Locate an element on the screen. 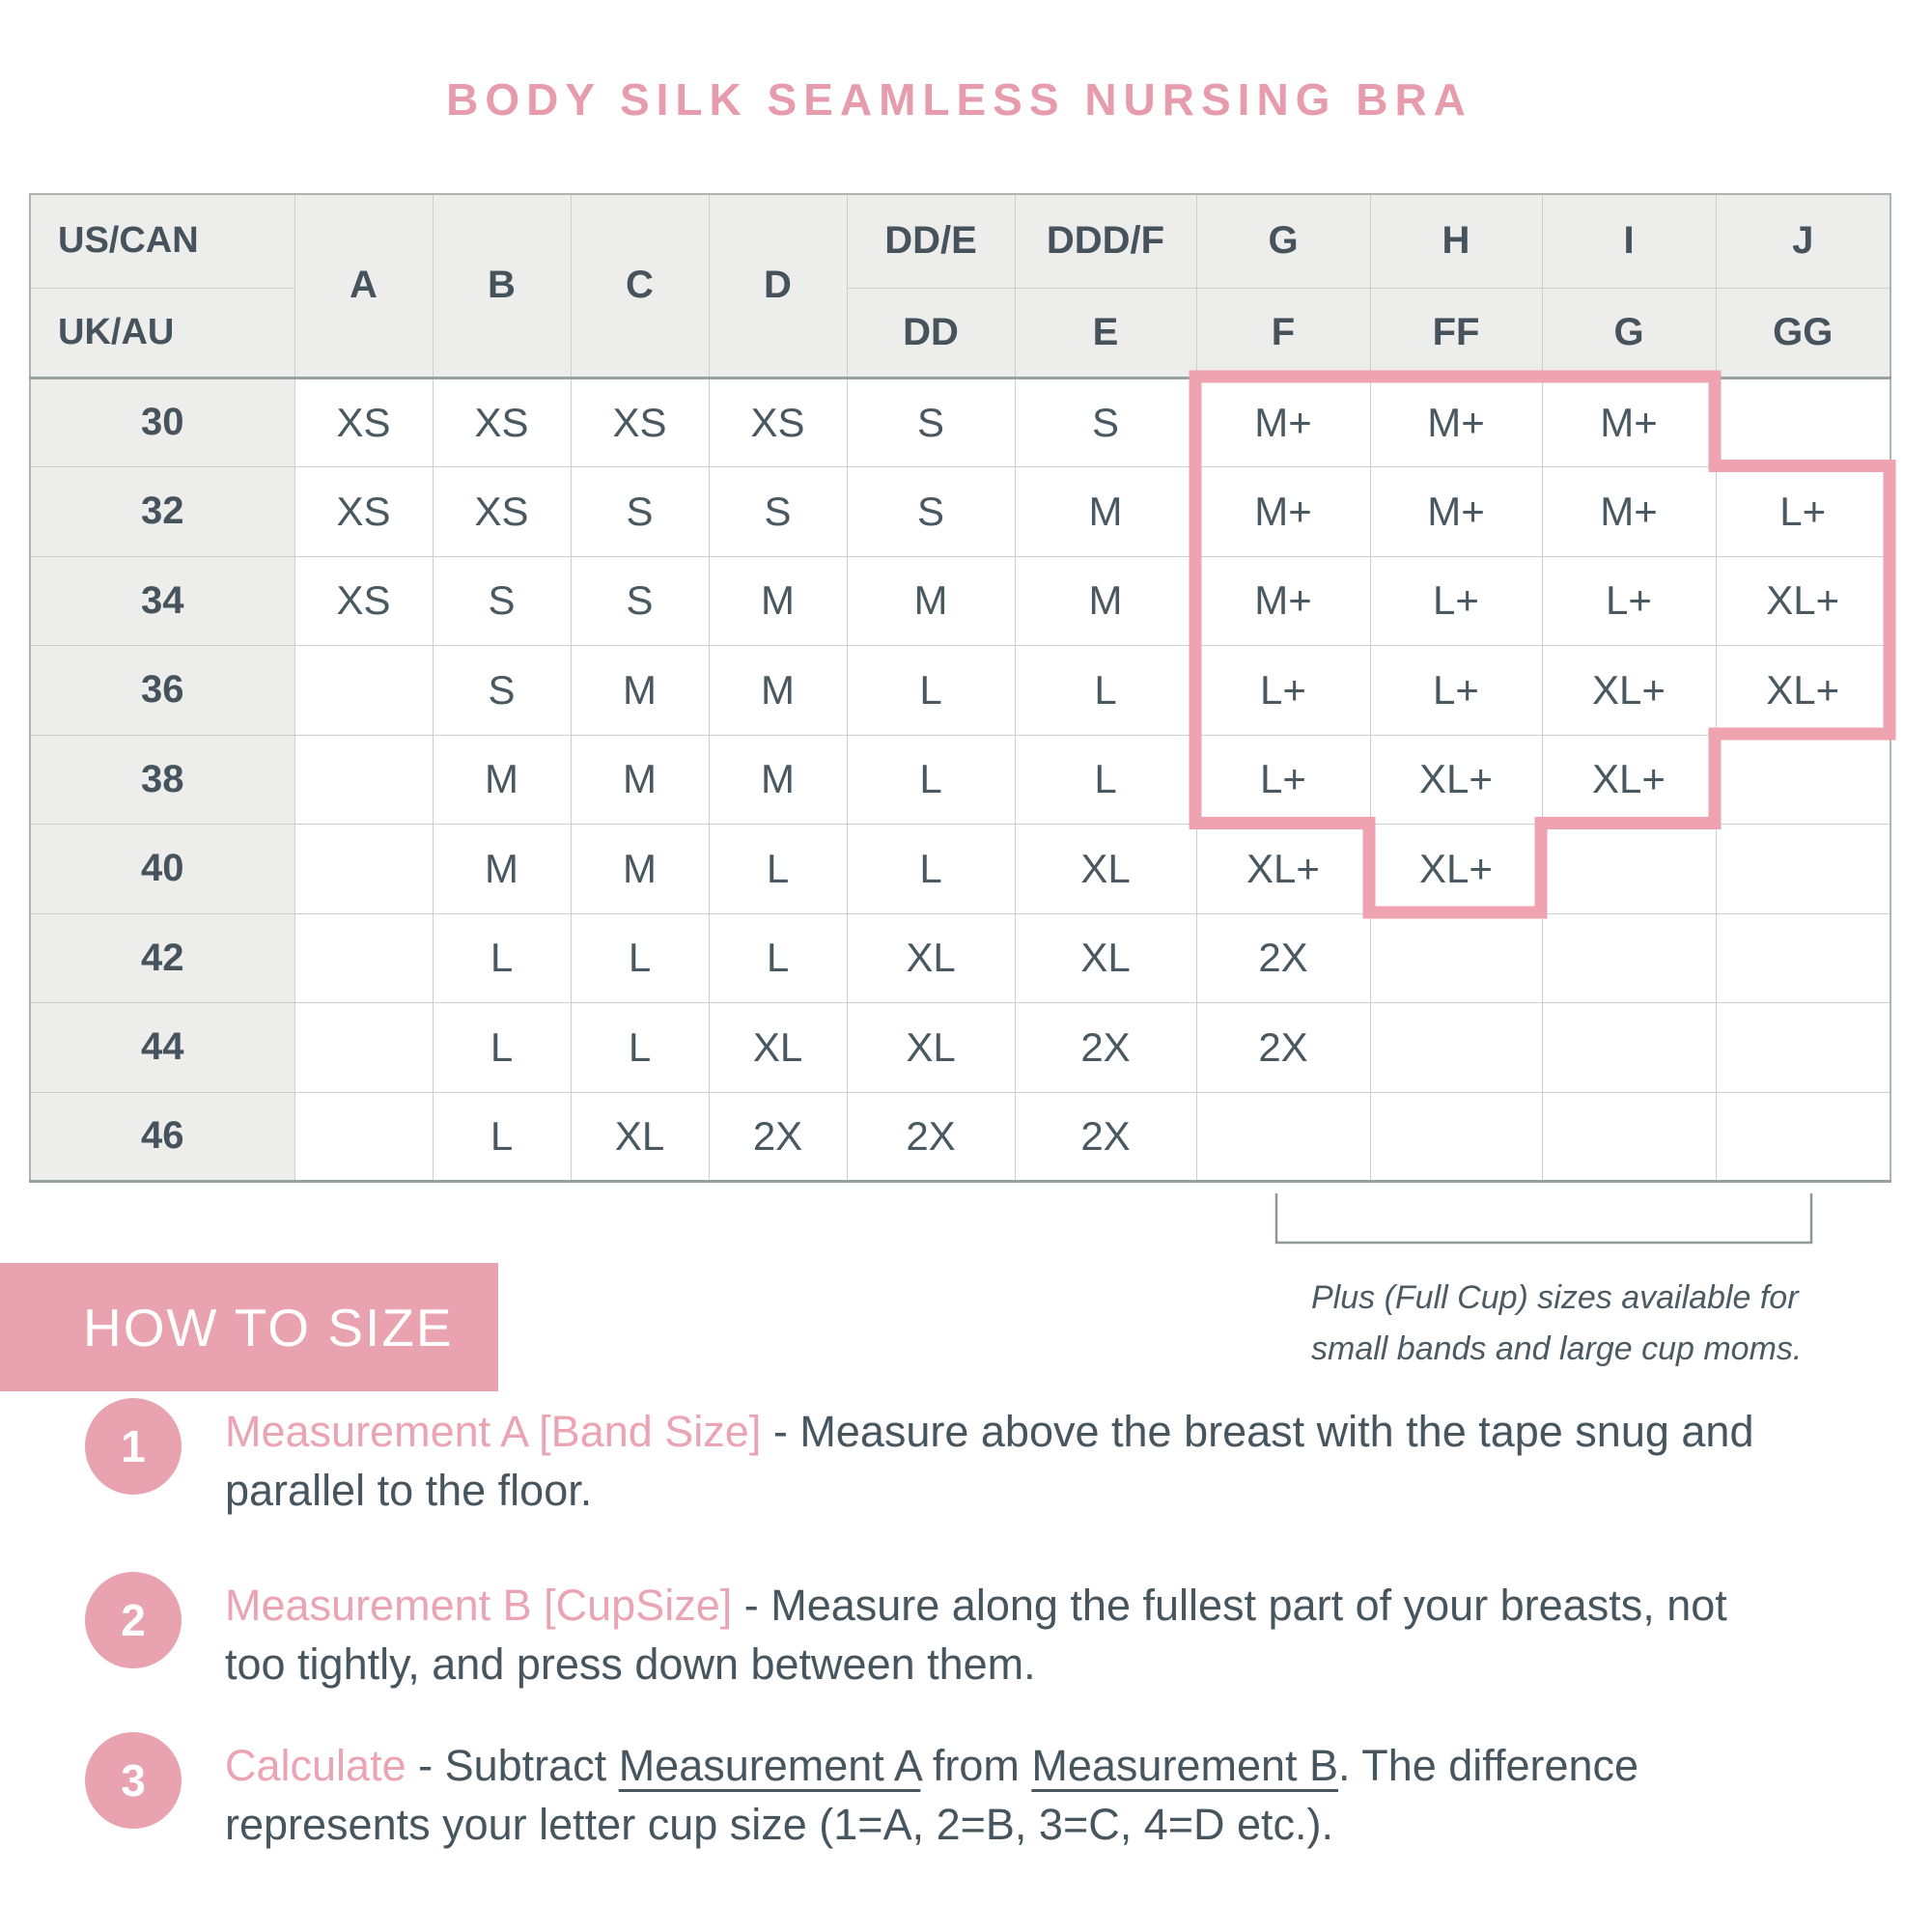  cup-header-h: H is located at coordinates (1456, 241).